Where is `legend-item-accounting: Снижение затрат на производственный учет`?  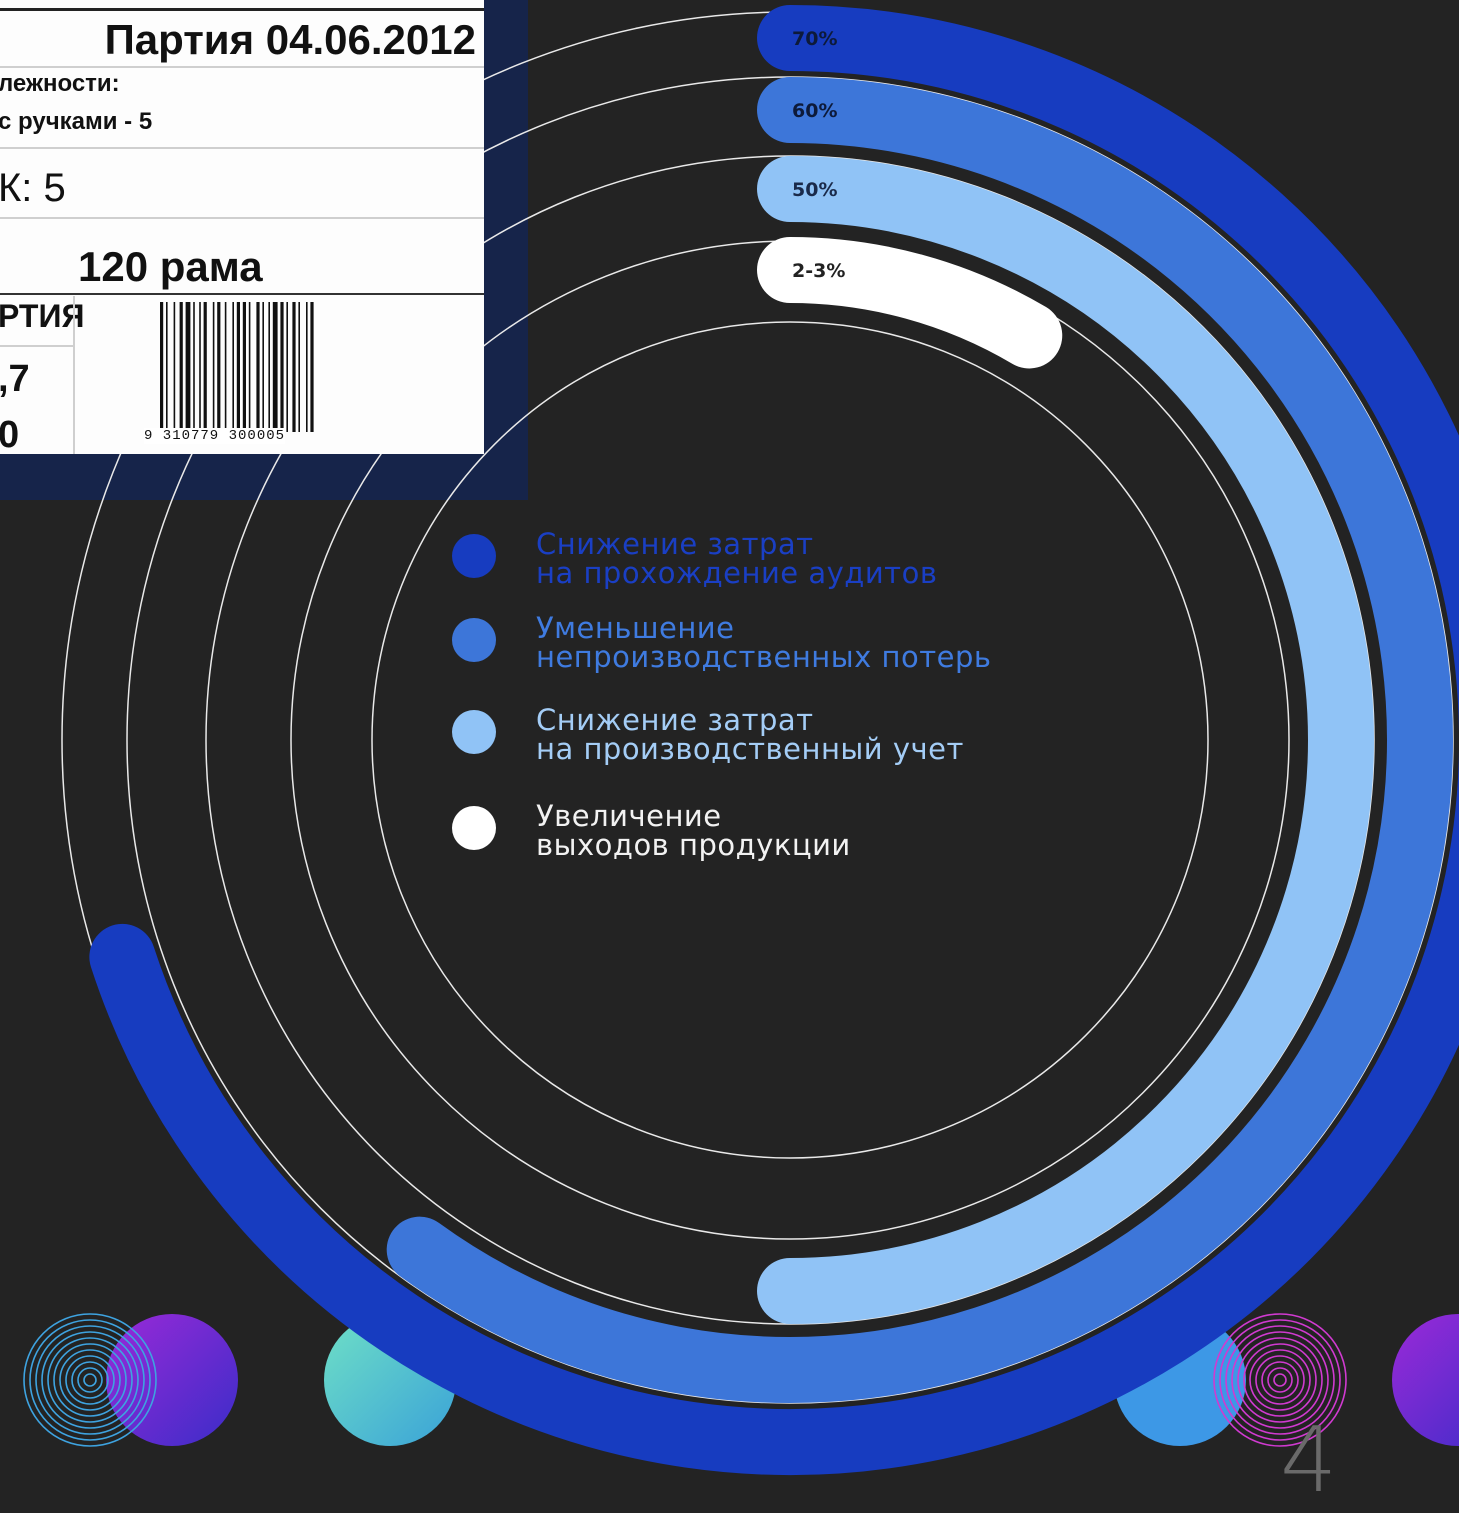
legend-item-accounting: Снижение затрат на производственный учет is located at coordinates (750, 741).